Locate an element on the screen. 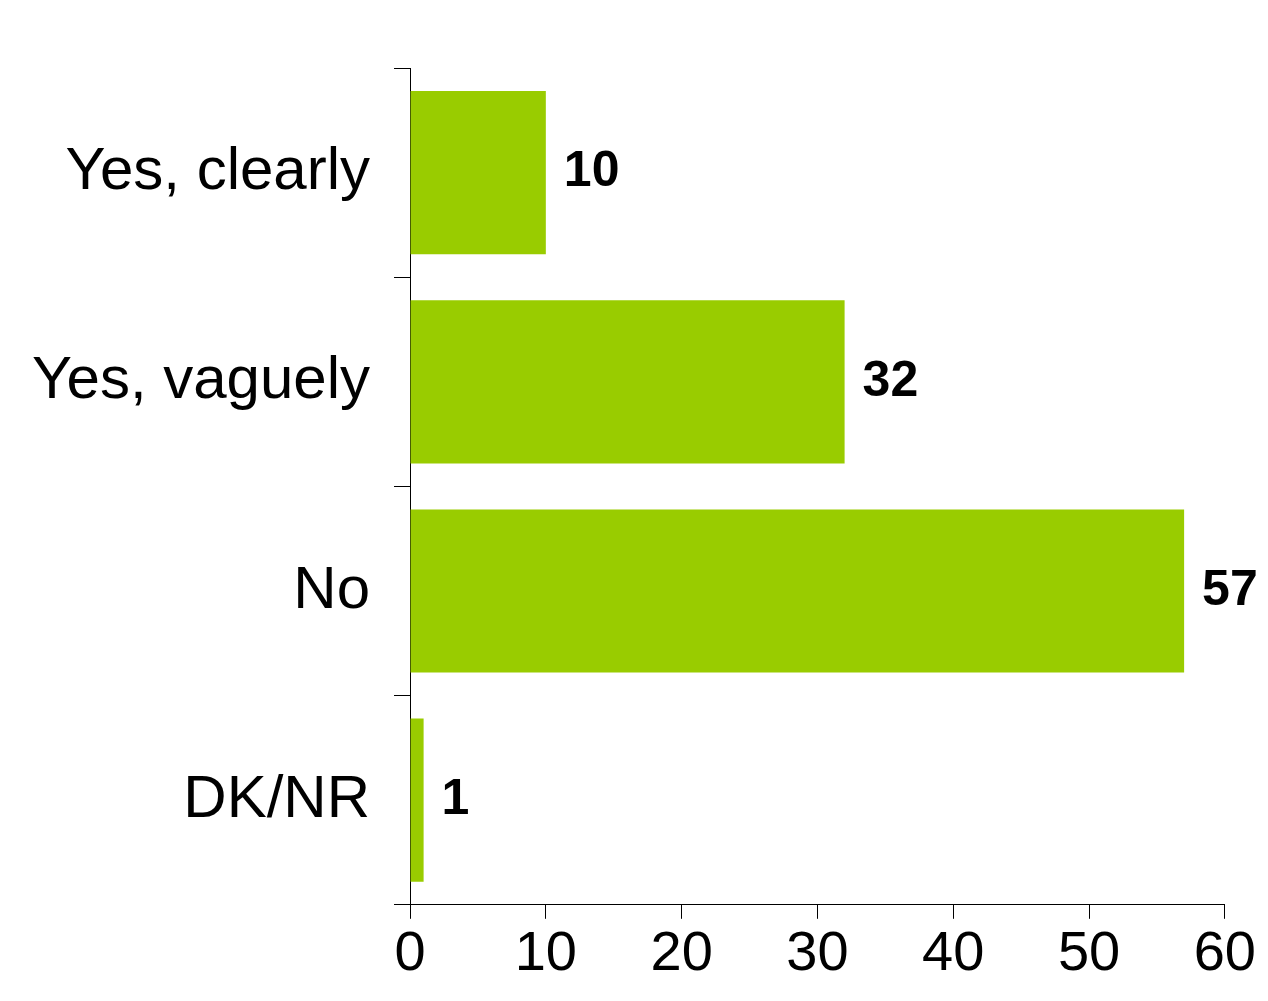 The height and width of the screenshot is (1001, 1268). data-label: 32 is located at coordinates (890, 378).